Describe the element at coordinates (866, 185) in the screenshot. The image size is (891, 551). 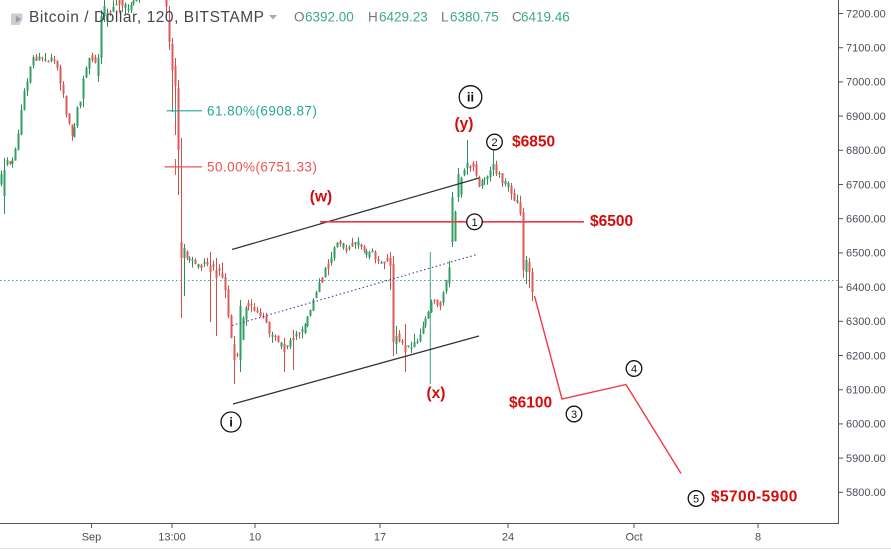
I see `svg-text: 6700.00` at that location.